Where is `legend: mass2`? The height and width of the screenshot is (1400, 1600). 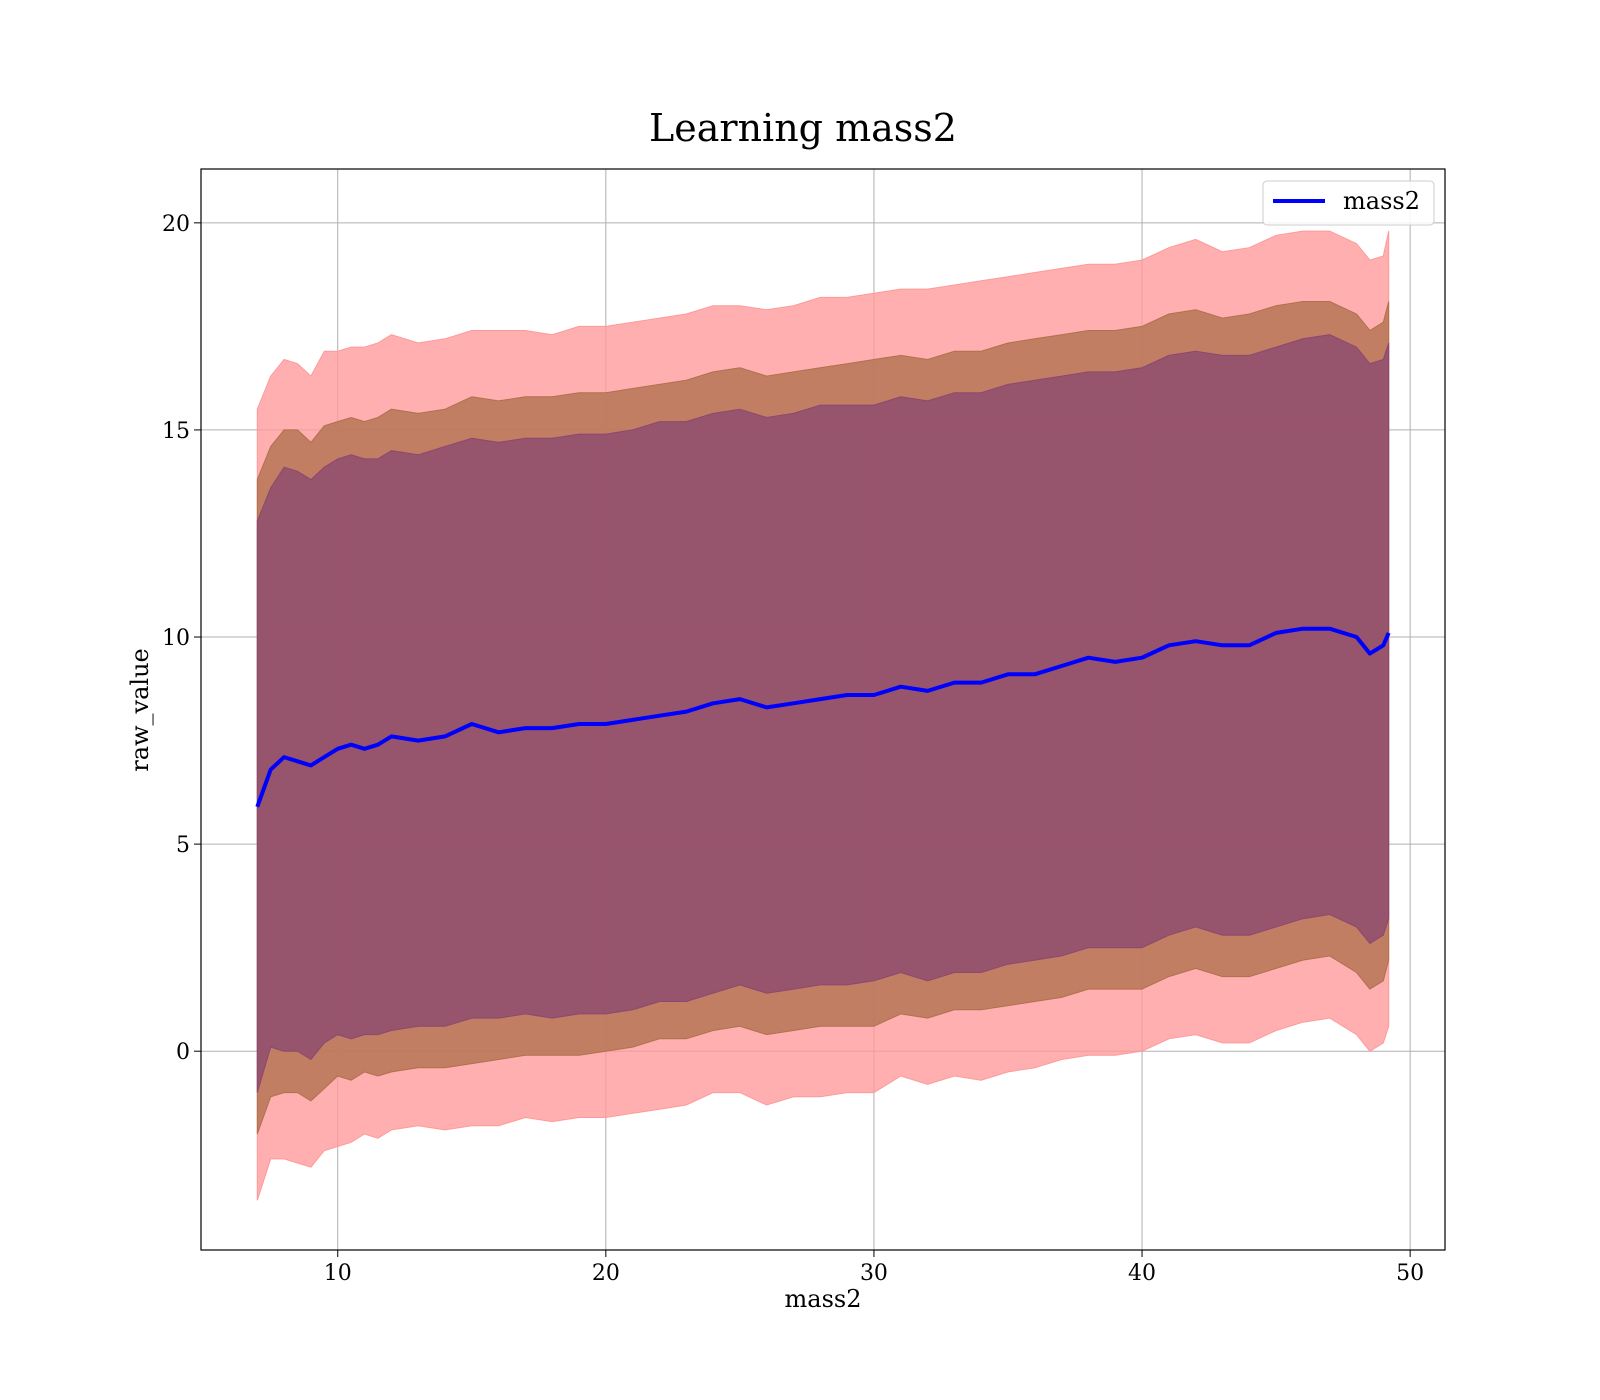
legend: mass2 is located at coordinates (1348, 203).